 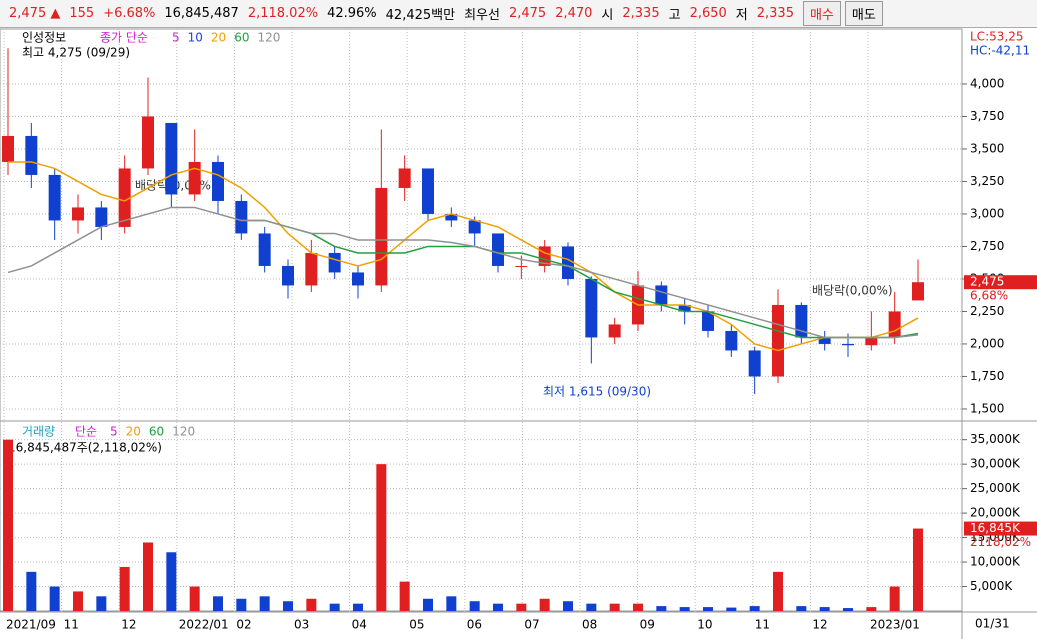 What do you see at coordinates (987, 83) in the screenshot?
I see `y-tick-label: 4,000` at bounding box center [987, 83].